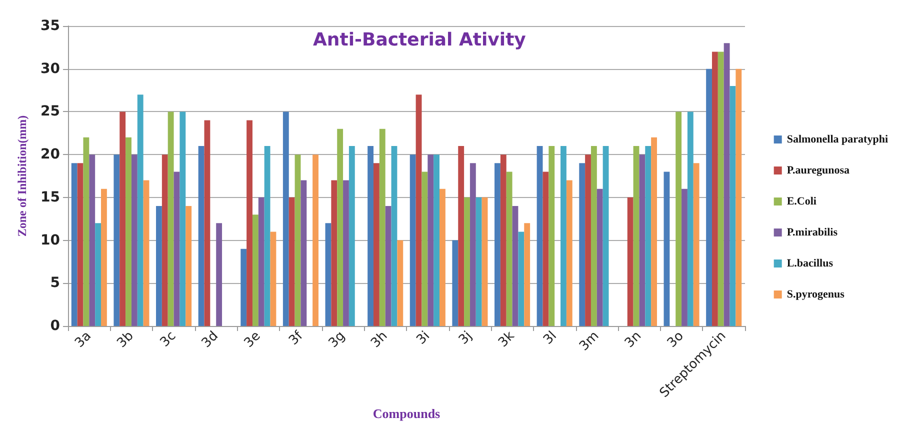 This screenshot has height=434, width=903. I want to click on y-tick-label: 0, so click(55, 326).